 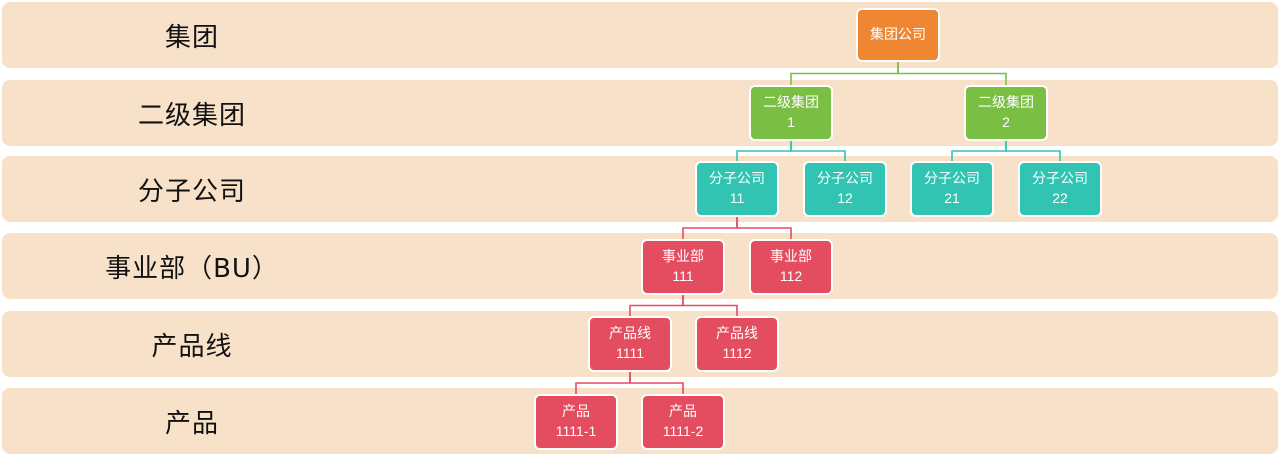 I want to click on node-name: 集团公司, so click(x=898, y=34).